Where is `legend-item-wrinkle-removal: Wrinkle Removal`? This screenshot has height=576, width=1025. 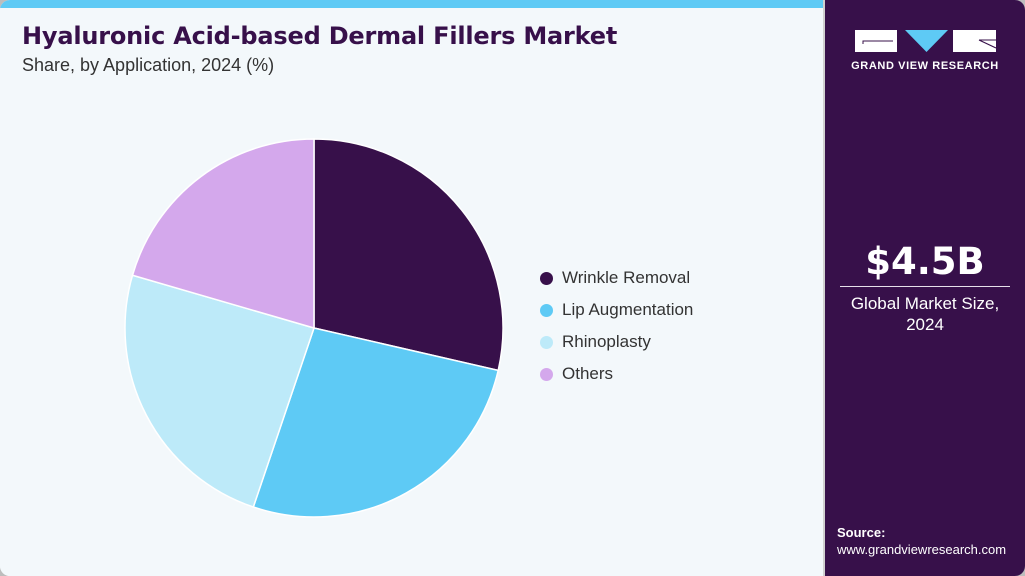 legend-item-wrinkle-removal: Wrinkle Removal is located at coordinates (616, 278).